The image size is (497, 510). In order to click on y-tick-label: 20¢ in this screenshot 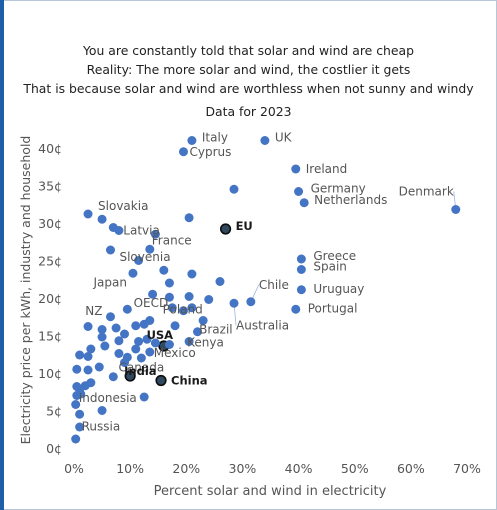, I will do `click(50, 298)`.